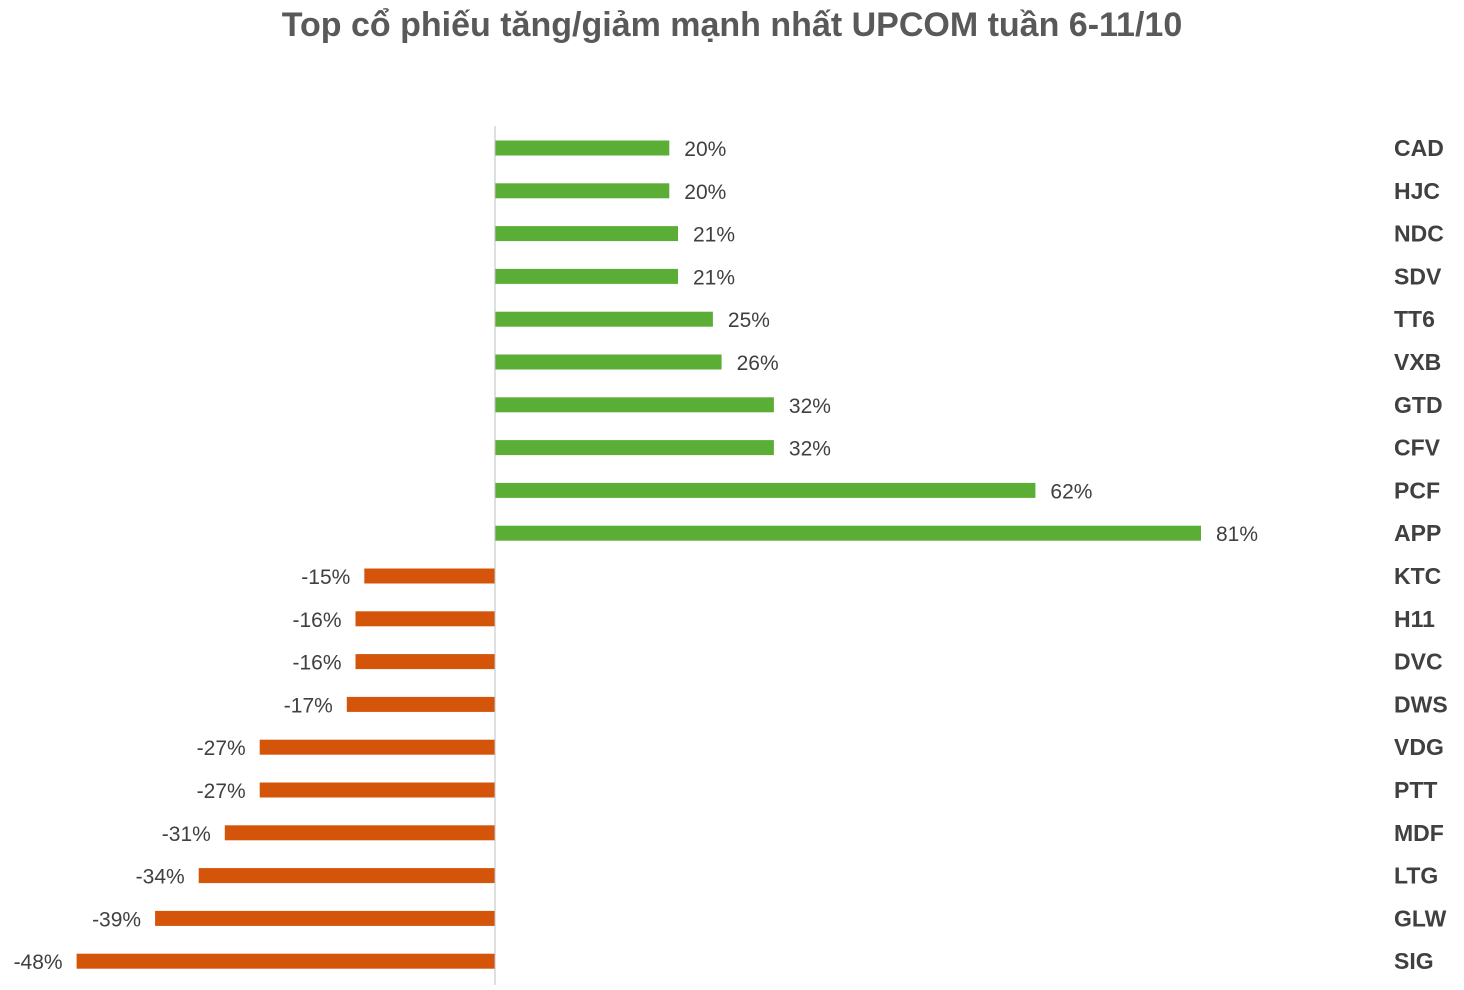 The image size is (1464, 990). Describe the element at coordinates (582, 148) in the screenshot. I see `bar-cad` at that location.